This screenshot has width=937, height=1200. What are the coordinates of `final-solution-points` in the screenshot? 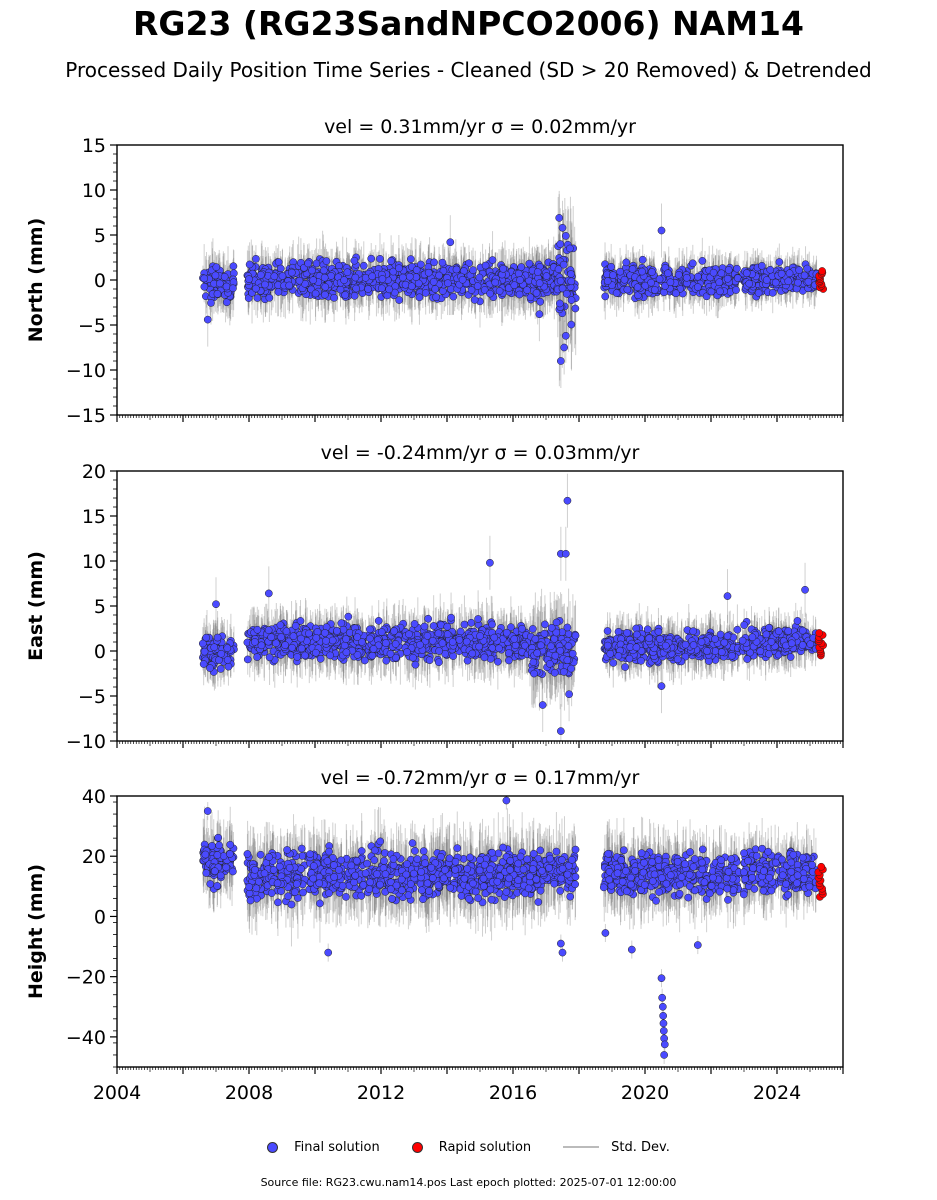 It's located at (510, 289).